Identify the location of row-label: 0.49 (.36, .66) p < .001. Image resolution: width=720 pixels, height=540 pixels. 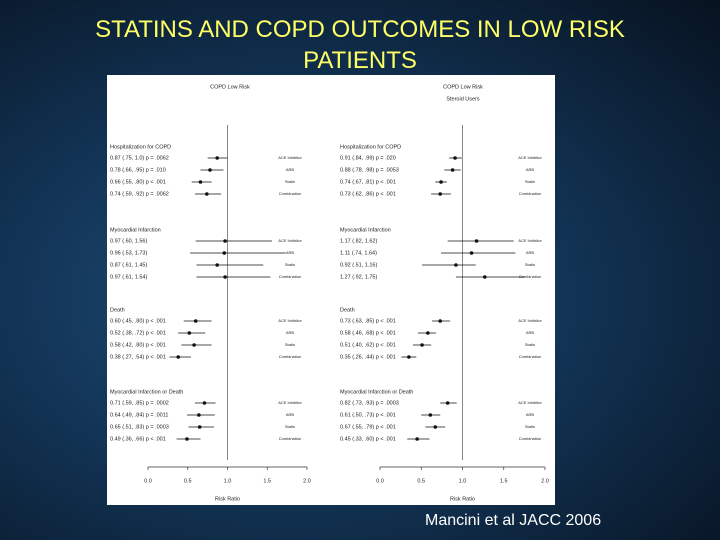
(138, 439).